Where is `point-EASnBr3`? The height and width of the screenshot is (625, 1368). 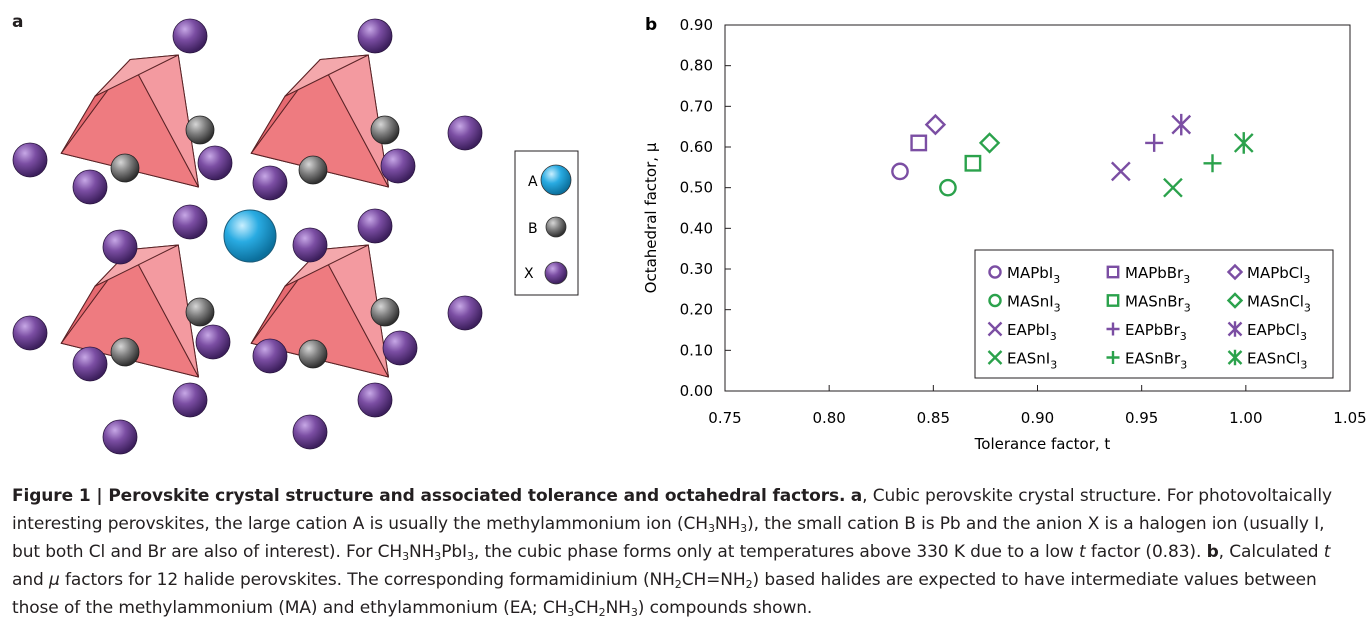 point-EASnBr3 is located at coordinates (1212, 163).